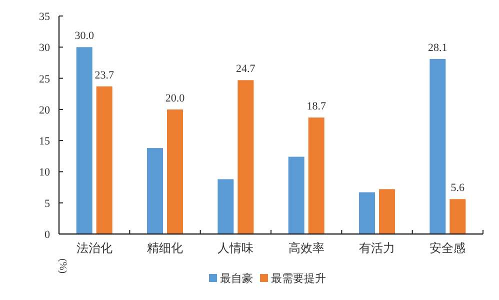  What do you see at coordinates (47, 204) in the screenshot?
I see `y-tick-label: 5` at bounding box center [47, 204].